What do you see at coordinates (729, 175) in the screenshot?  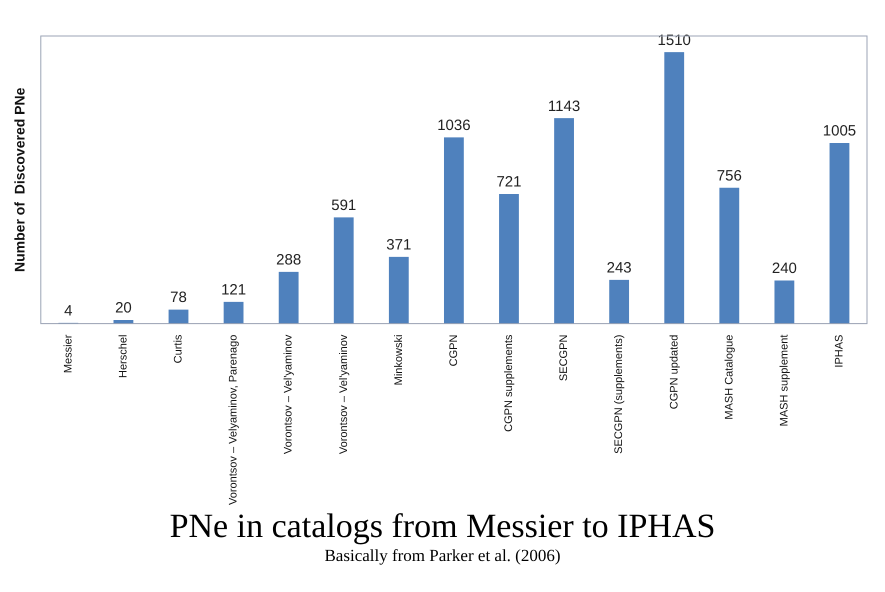 I see `data-label: 756` at bounding box center [729, 175].